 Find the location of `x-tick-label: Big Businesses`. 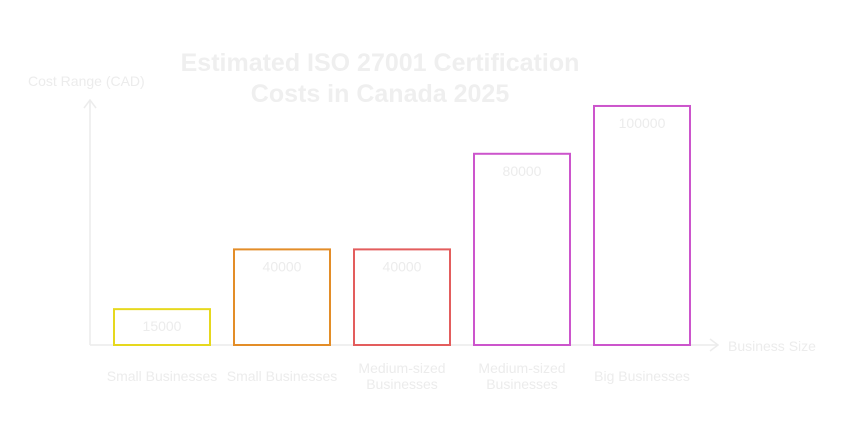

x-tick-label: Big Businesses is located at coordinates (642, 376).